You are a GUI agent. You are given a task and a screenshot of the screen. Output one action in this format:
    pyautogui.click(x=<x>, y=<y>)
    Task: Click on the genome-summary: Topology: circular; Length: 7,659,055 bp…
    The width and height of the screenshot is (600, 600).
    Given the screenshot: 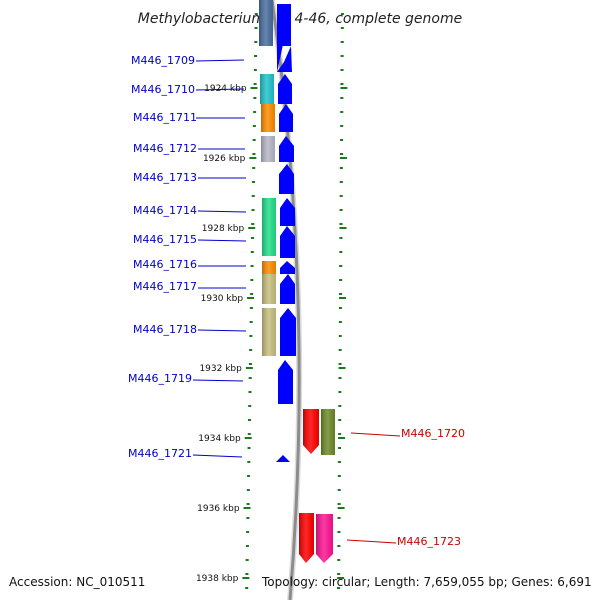 What is the action you would take?
    pyautogui.click(x=426, y=582)
    